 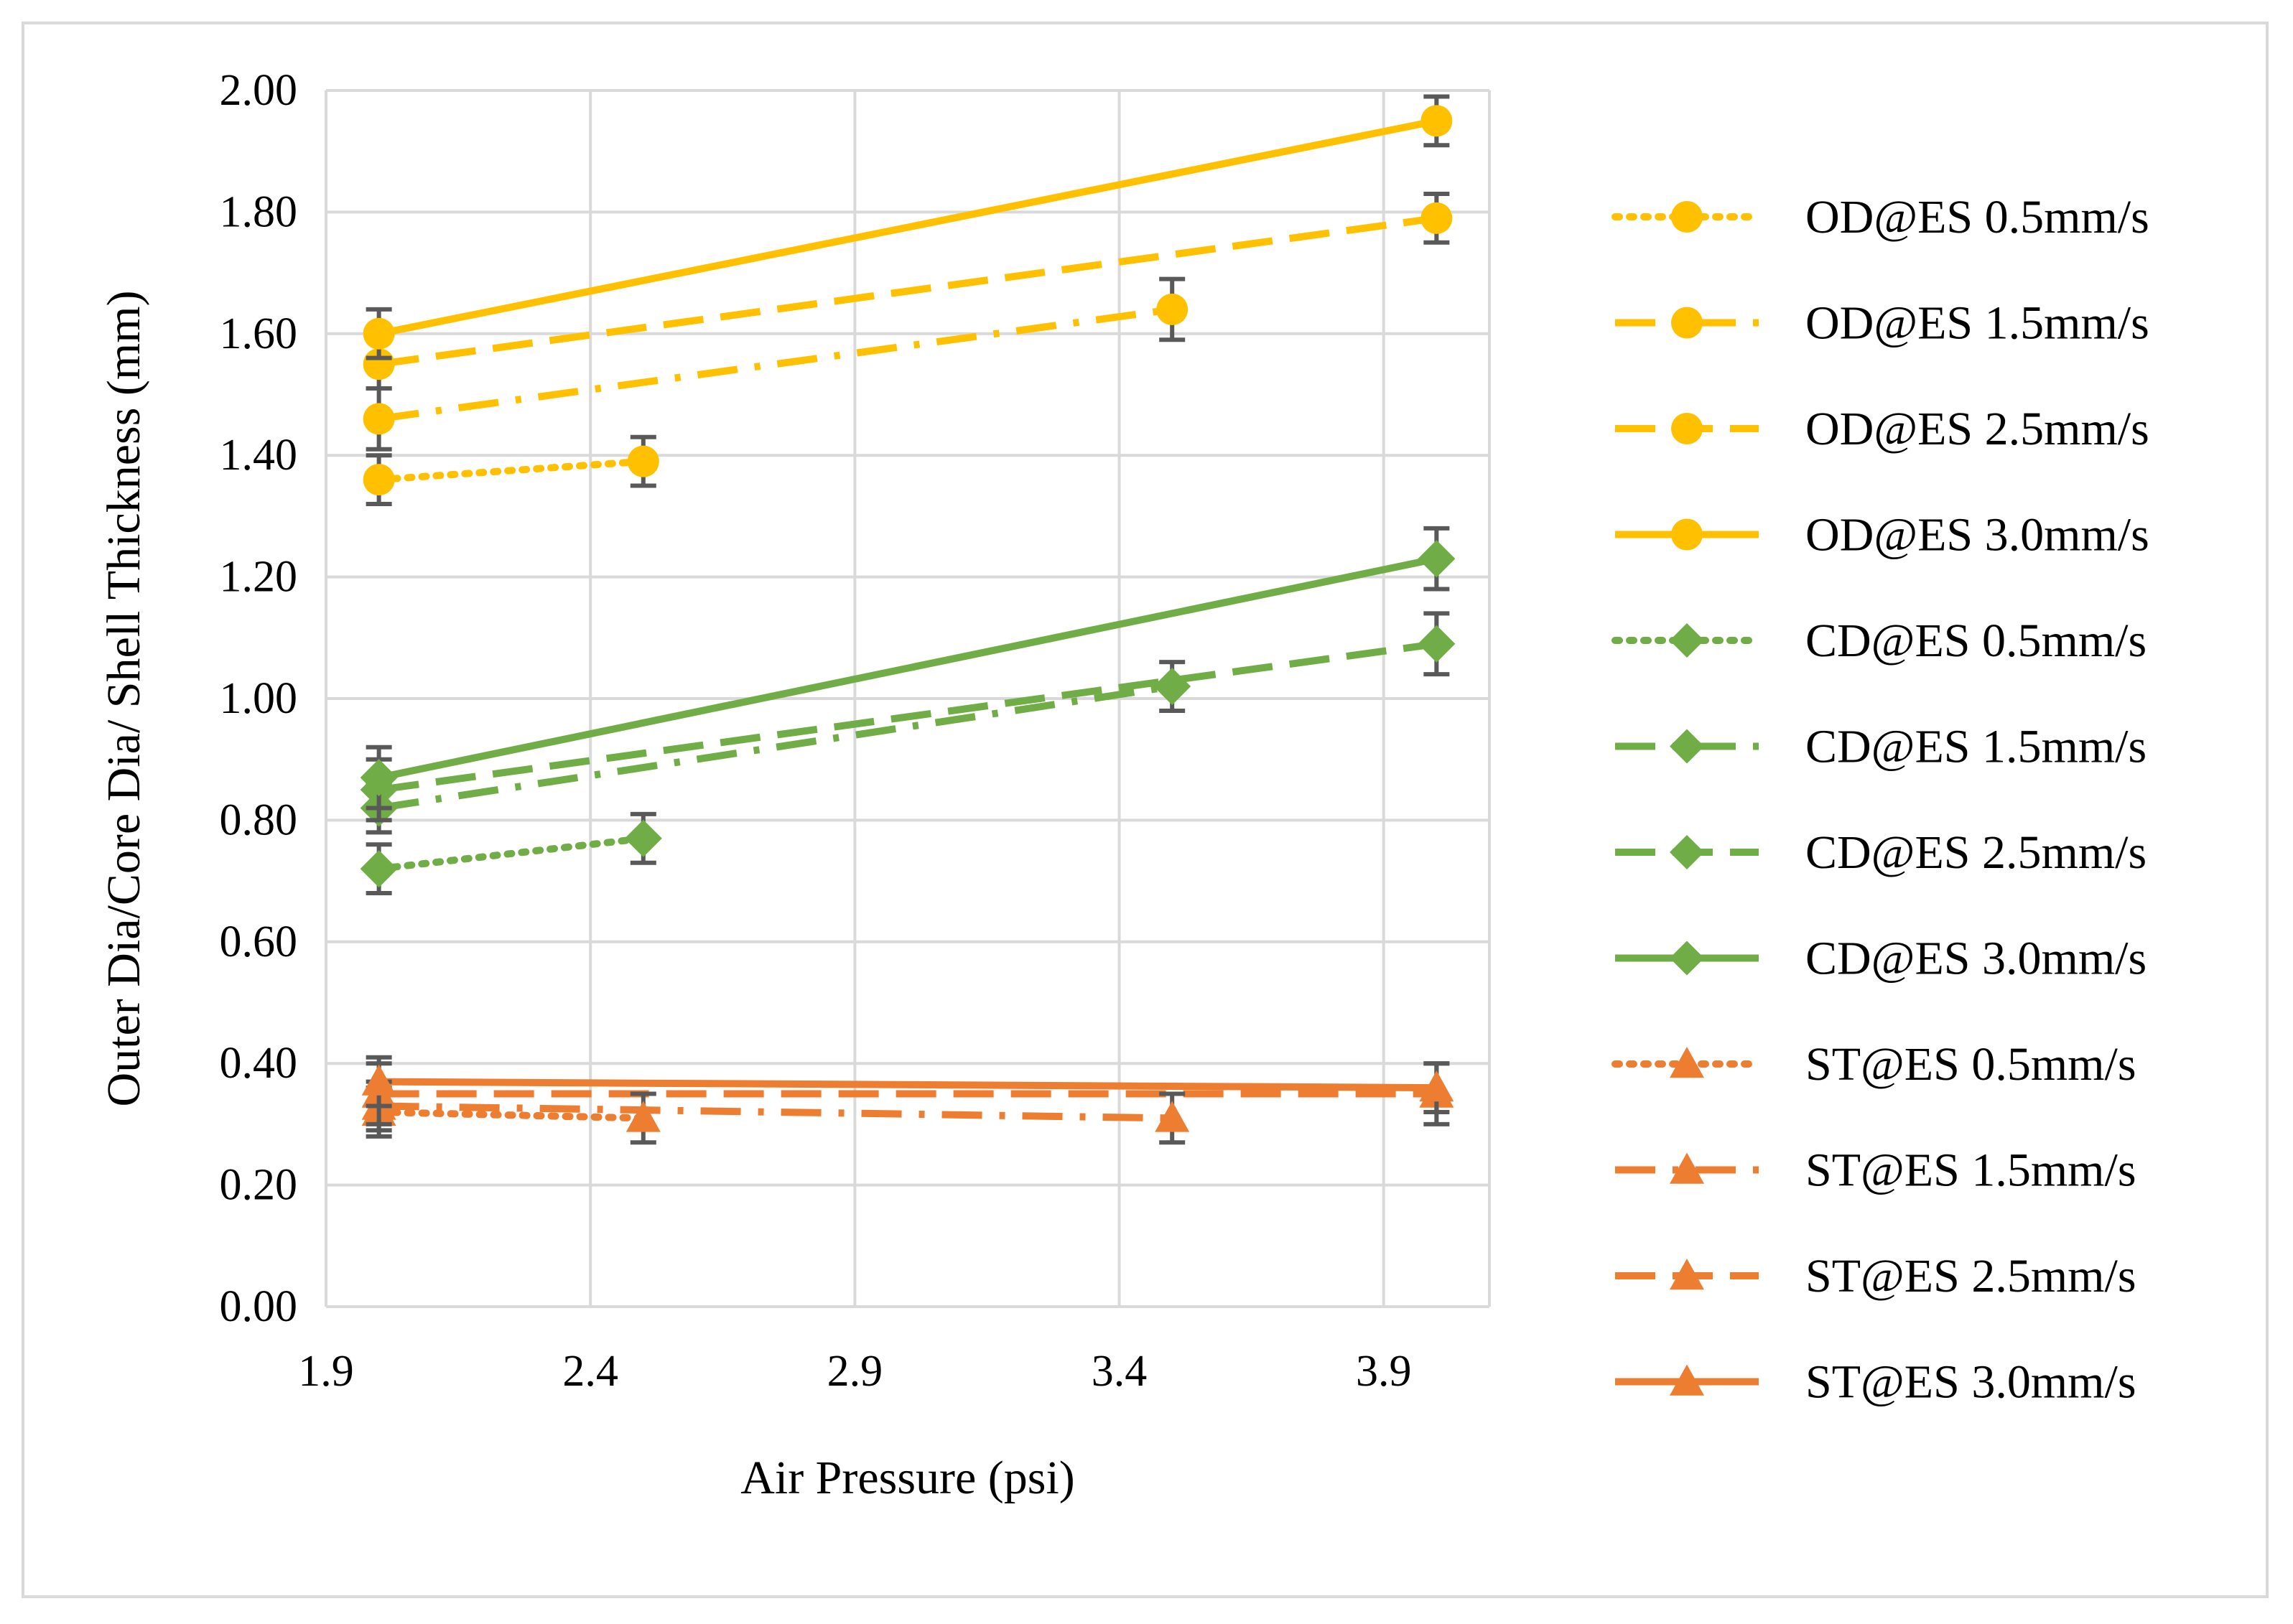 I want to click on legend-item-st-es-2-5mm-s: ST@ES 2.5mm/s, so click(x=1875, y=1276).